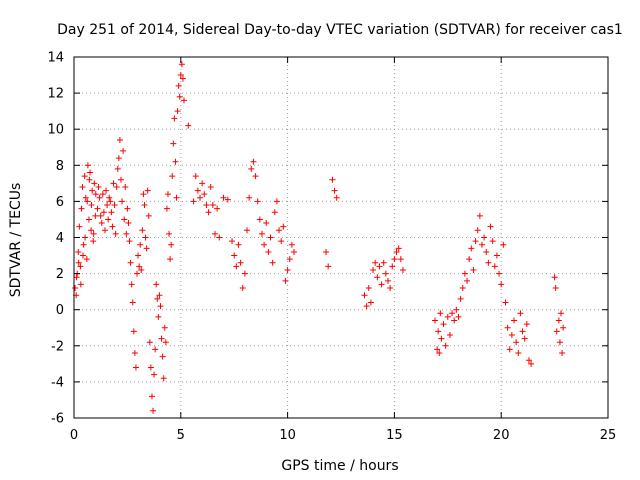 This screenshot has width=640, height=480. Describe the element at coordinates (60, 274) in the screenshot. I see `y-tick-label: 2` at that location.